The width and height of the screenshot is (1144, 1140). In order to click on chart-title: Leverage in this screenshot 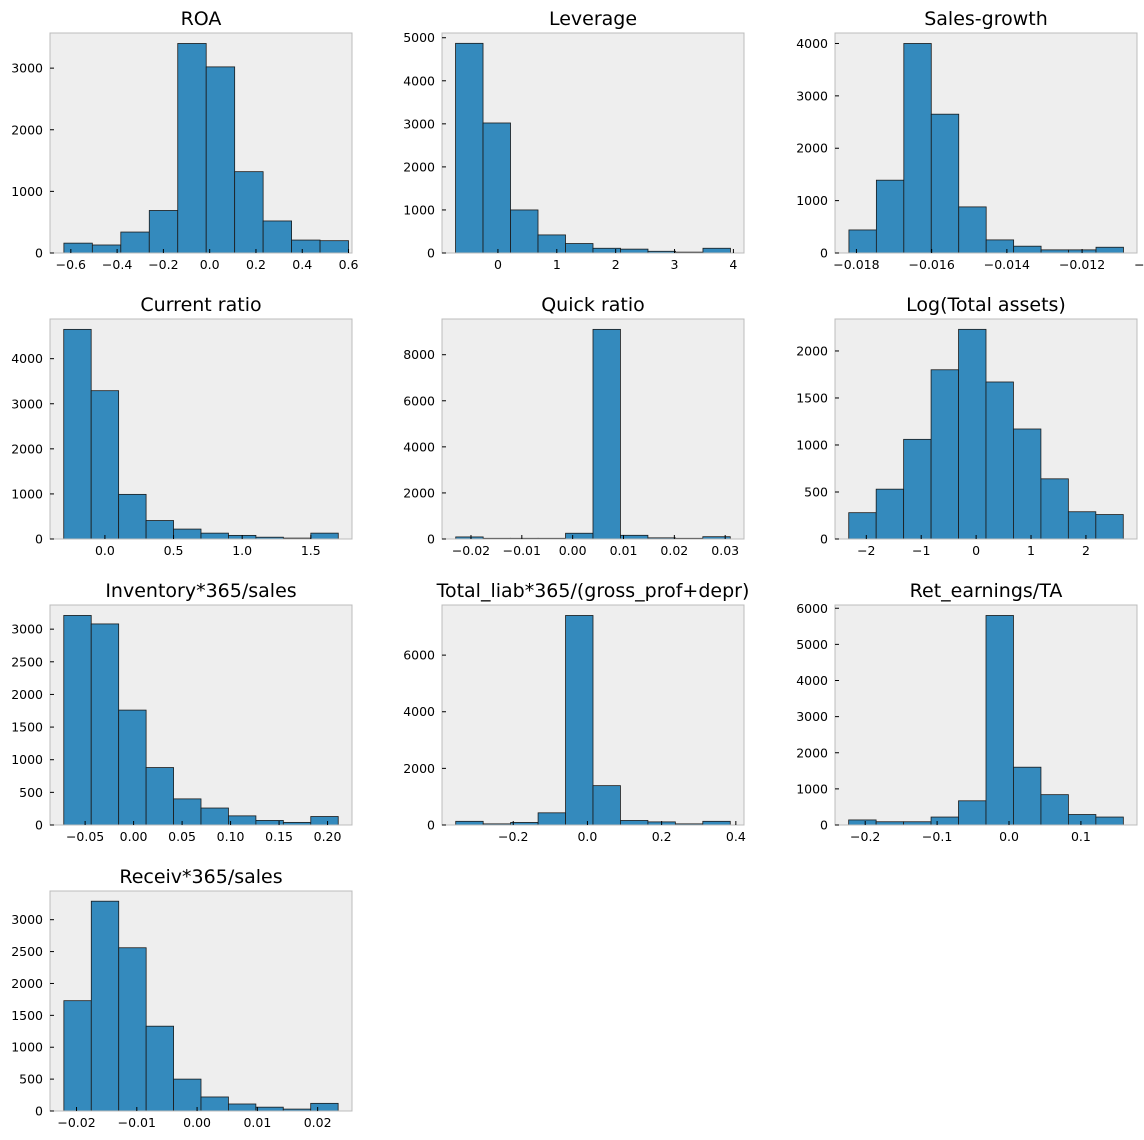, I will do `click(593, 19)`.